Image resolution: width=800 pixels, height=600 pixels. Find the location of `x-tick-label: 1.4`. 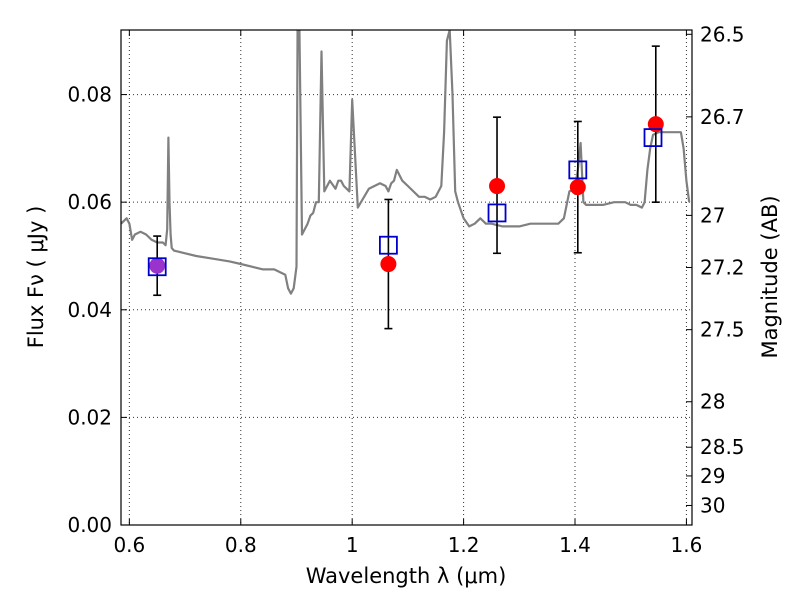

x-tick-label: 1.4 is located at coordinates (575, 545).